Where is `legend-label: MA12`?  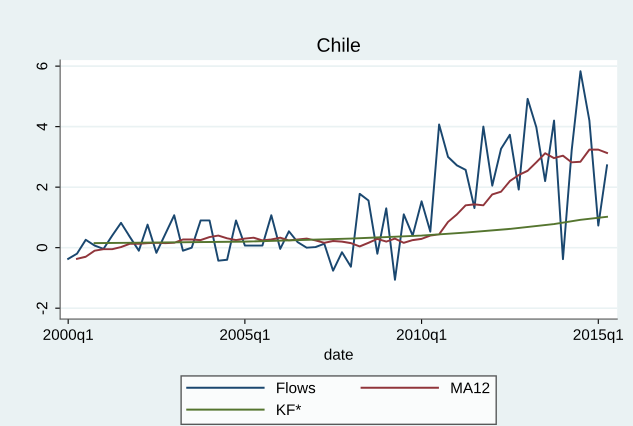 legend-label: MA12 is located at coordinates (470, 388).